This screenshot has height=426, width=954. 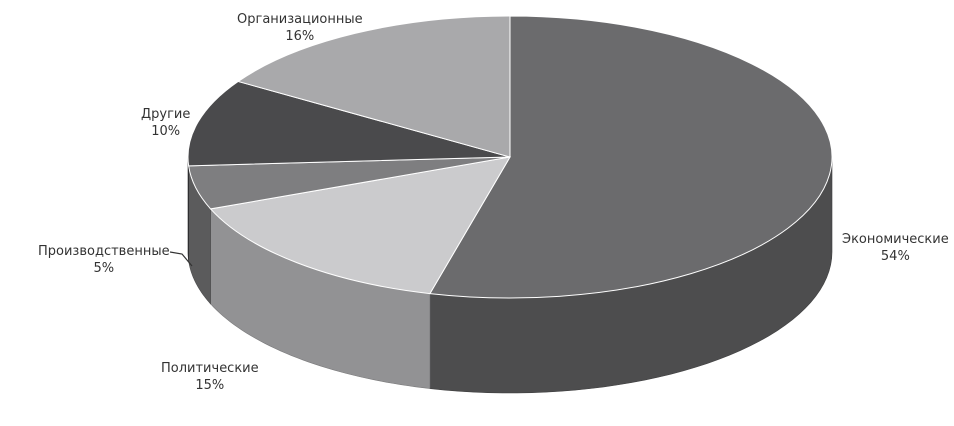 What do you see at coordinates (895, 239) in the screenshot?
I see `label-economic-name: Экономические` at bounding box center [895, 239].